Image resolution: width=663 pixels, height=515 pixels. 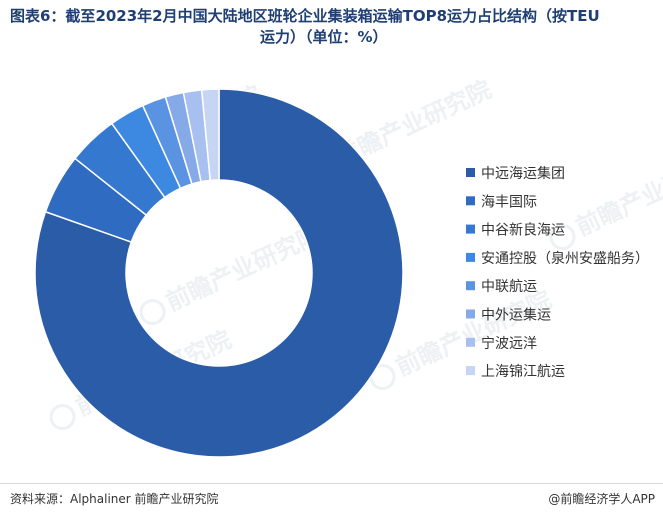 I want to click on source-note: 资料来源：Alphaliner 前瞻产业研究院, so click(x=114, y=499).